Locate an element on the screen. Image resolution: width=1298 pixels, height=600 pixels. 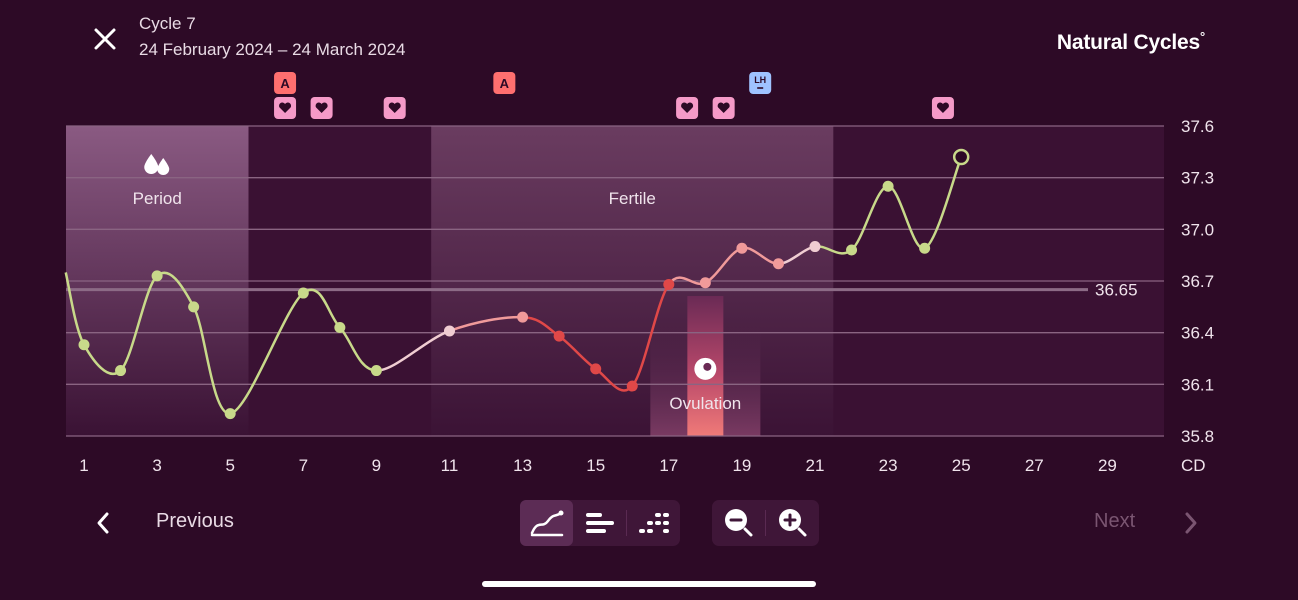
zone-label-period: Period is located at coordinates (157, 198).